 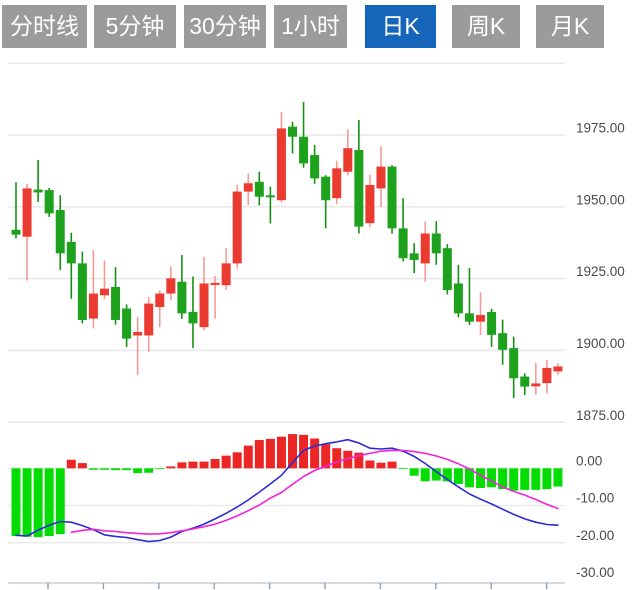 What do you see at coordinates (570, 26) in the screenshot?
I see `tab-6: 月K` at bounding box center [570, 26].